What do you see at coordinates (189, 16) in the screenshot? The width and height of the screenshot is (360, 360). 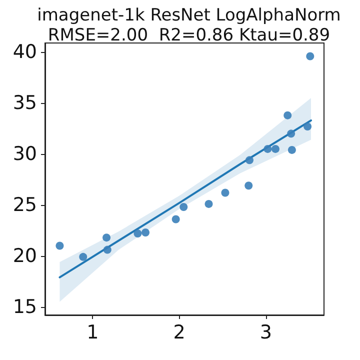 I see `chart-title: imagenet-1k ResNet LogAlphaNorm` at bounding box center [189, 16].